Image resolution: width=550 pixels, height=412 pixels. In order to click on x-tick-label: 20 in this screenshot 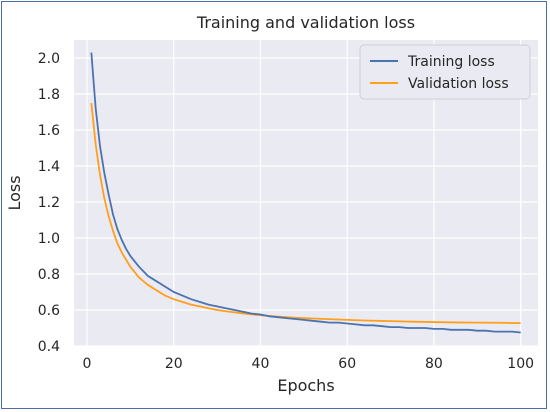, I will do `click(174, 364)`.